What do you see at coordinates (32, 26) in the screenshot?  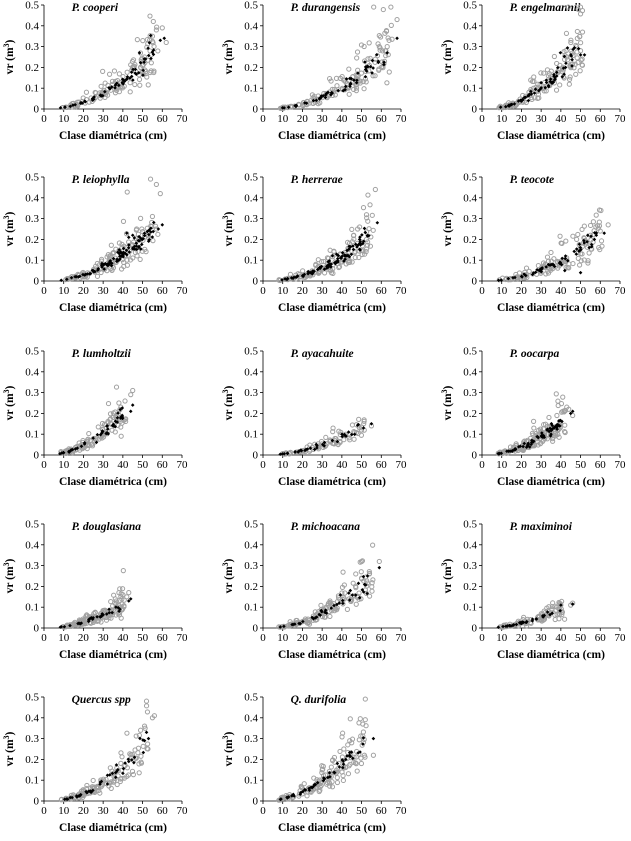 I see `y-tick-label: 0.4` at bounding box center [32, 26].